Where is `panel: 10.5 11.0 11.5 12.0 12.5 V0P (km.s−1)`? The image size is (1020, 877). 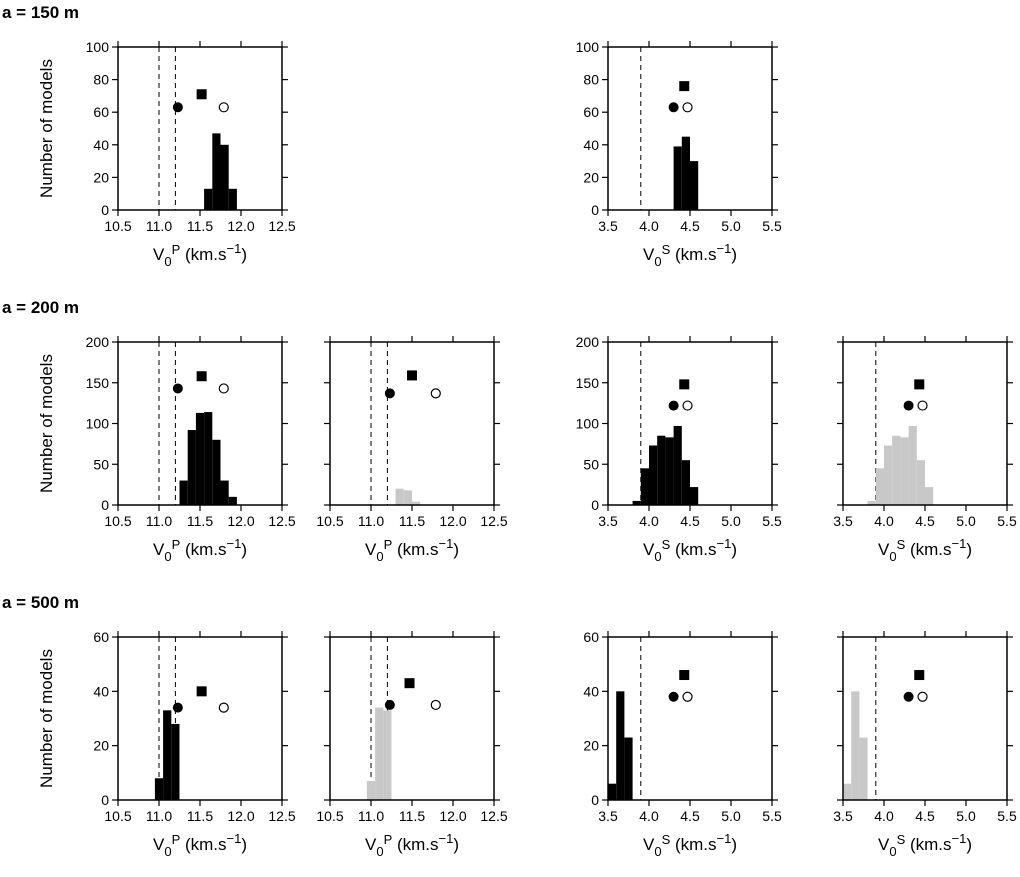
panel: 10.5 11.0 11.5 12.0 12.5 V0P (km.s−1) is located at coordinates (412, 450).